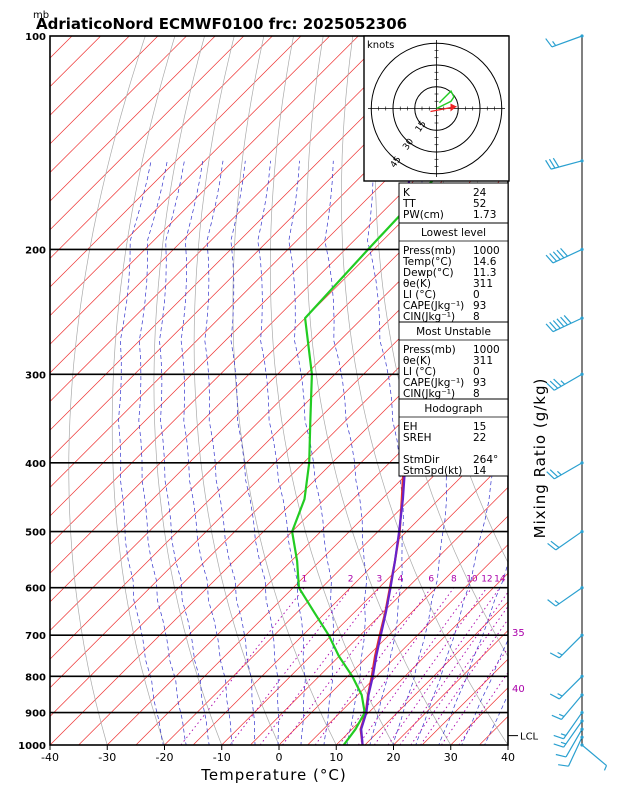 This screenshot has width=618, height=804. What do you see at coordinates (432, 471) in the screenshot?
I see `hodograph-stats-row-label: StmSpd(kt)` at bounding box center [432, 471].